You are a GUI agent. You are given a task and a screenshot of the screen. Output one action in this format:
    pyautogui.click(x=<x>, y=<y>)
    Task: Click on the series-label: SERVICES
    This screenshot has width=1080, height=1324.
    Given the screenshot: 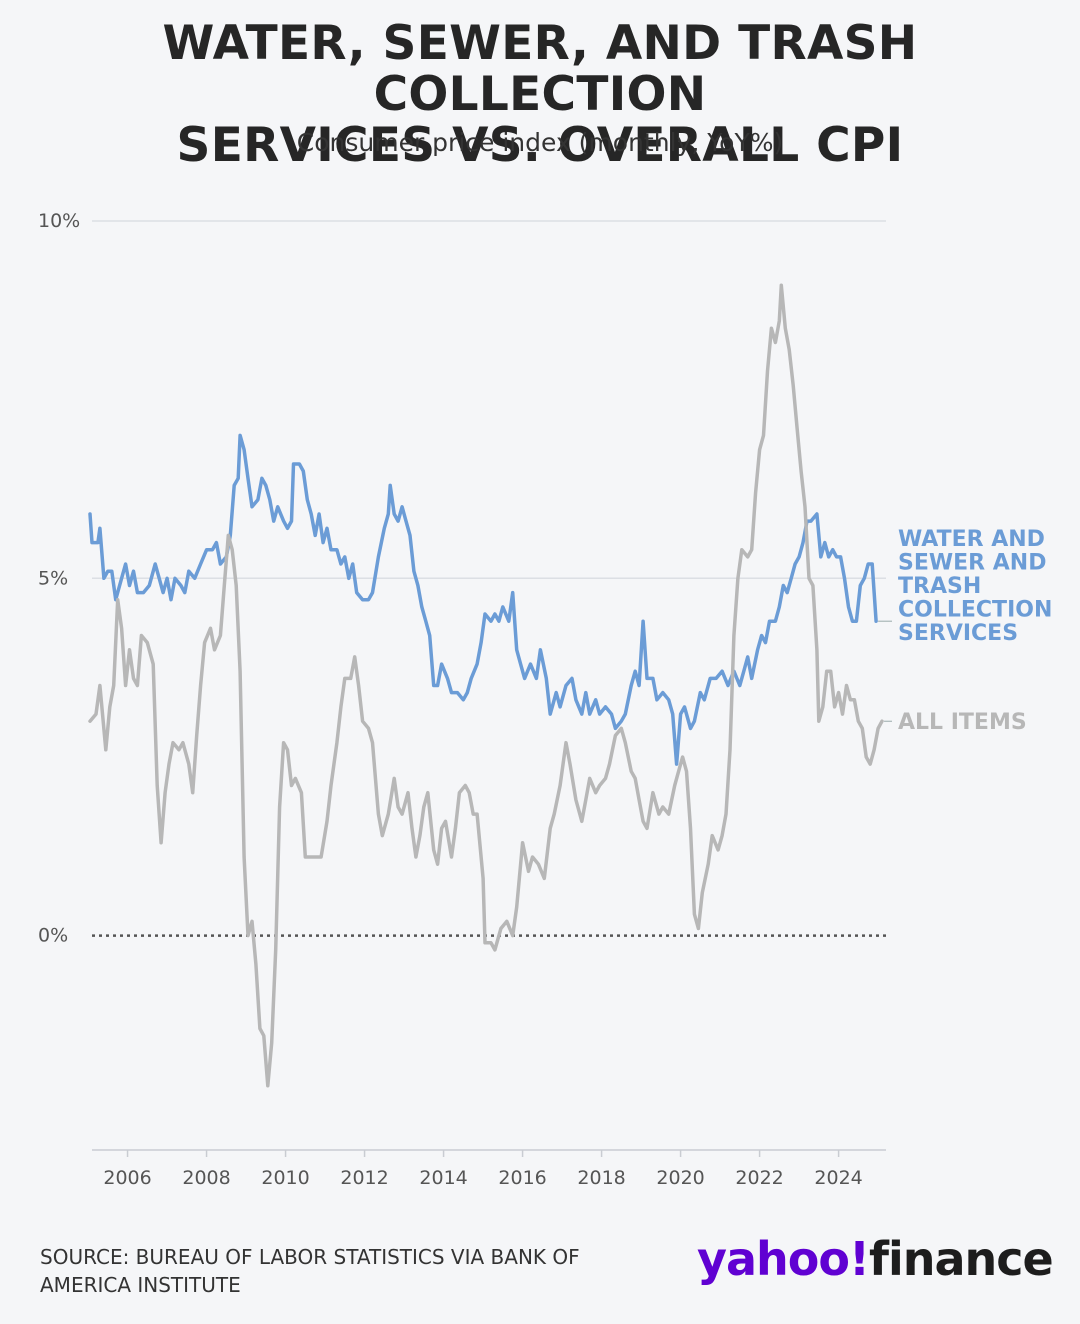 What is the action you would take?
    pyautogui.click(x=958, y=633)
    